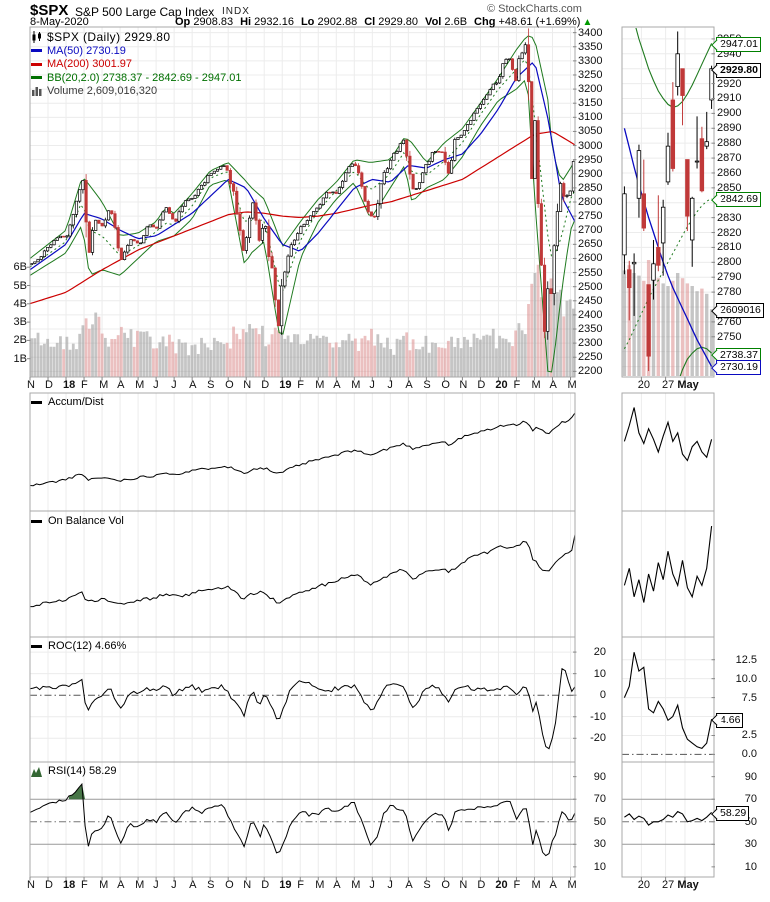  Describe the element at coordinates (590, 145) in the screenshot. I see `price-axis-label: 3000` at that location.